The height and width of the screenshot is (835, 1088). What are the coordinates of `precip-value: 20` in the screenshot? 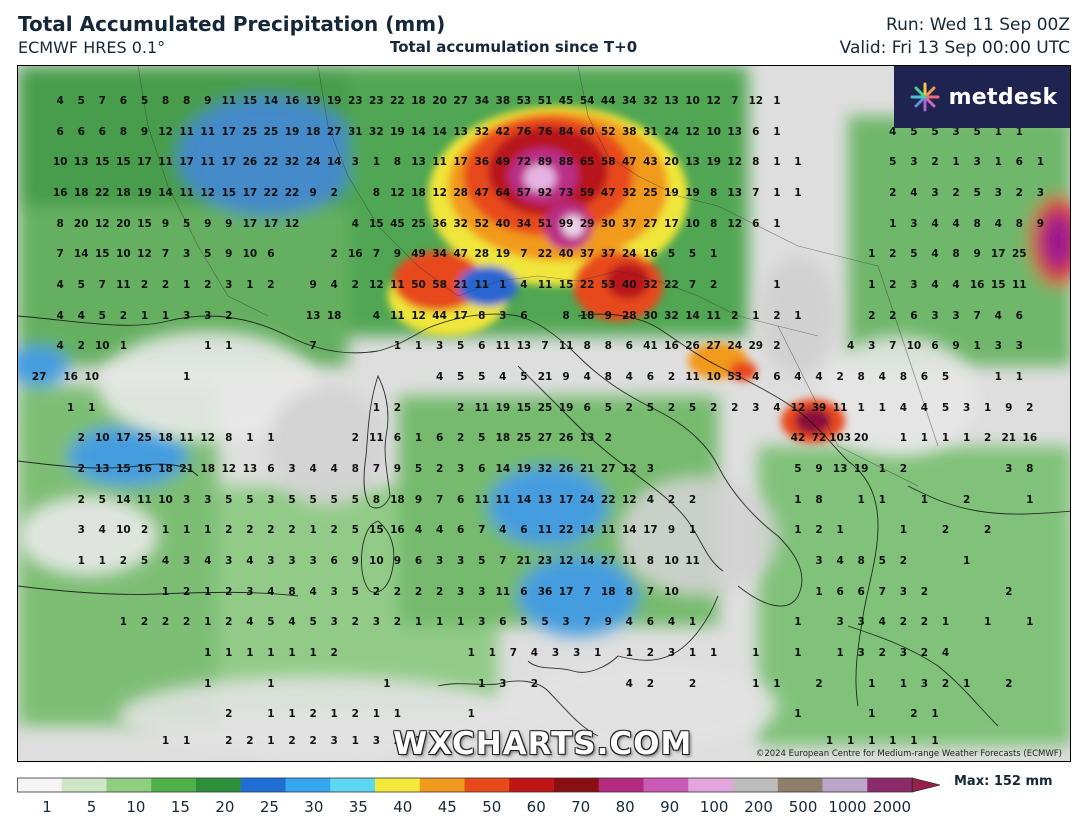 It's located at (861, 437).